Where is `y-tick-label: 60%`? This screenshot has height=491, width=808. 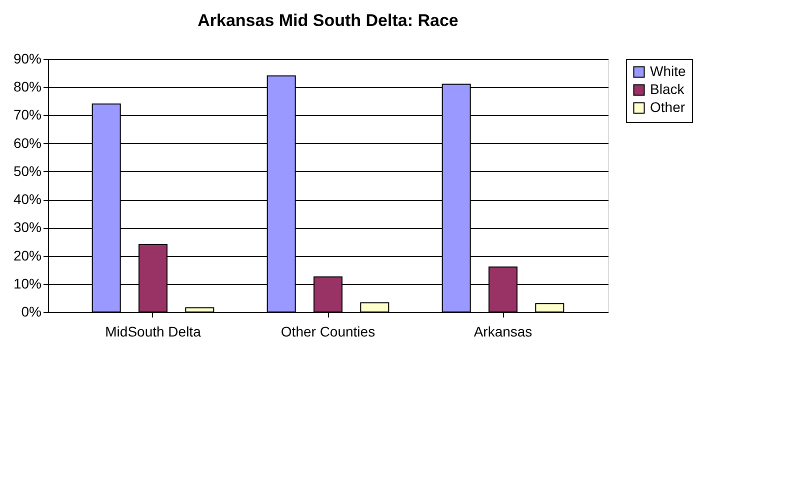
y-tick-label: 60% is located at coordinates (27, 142).